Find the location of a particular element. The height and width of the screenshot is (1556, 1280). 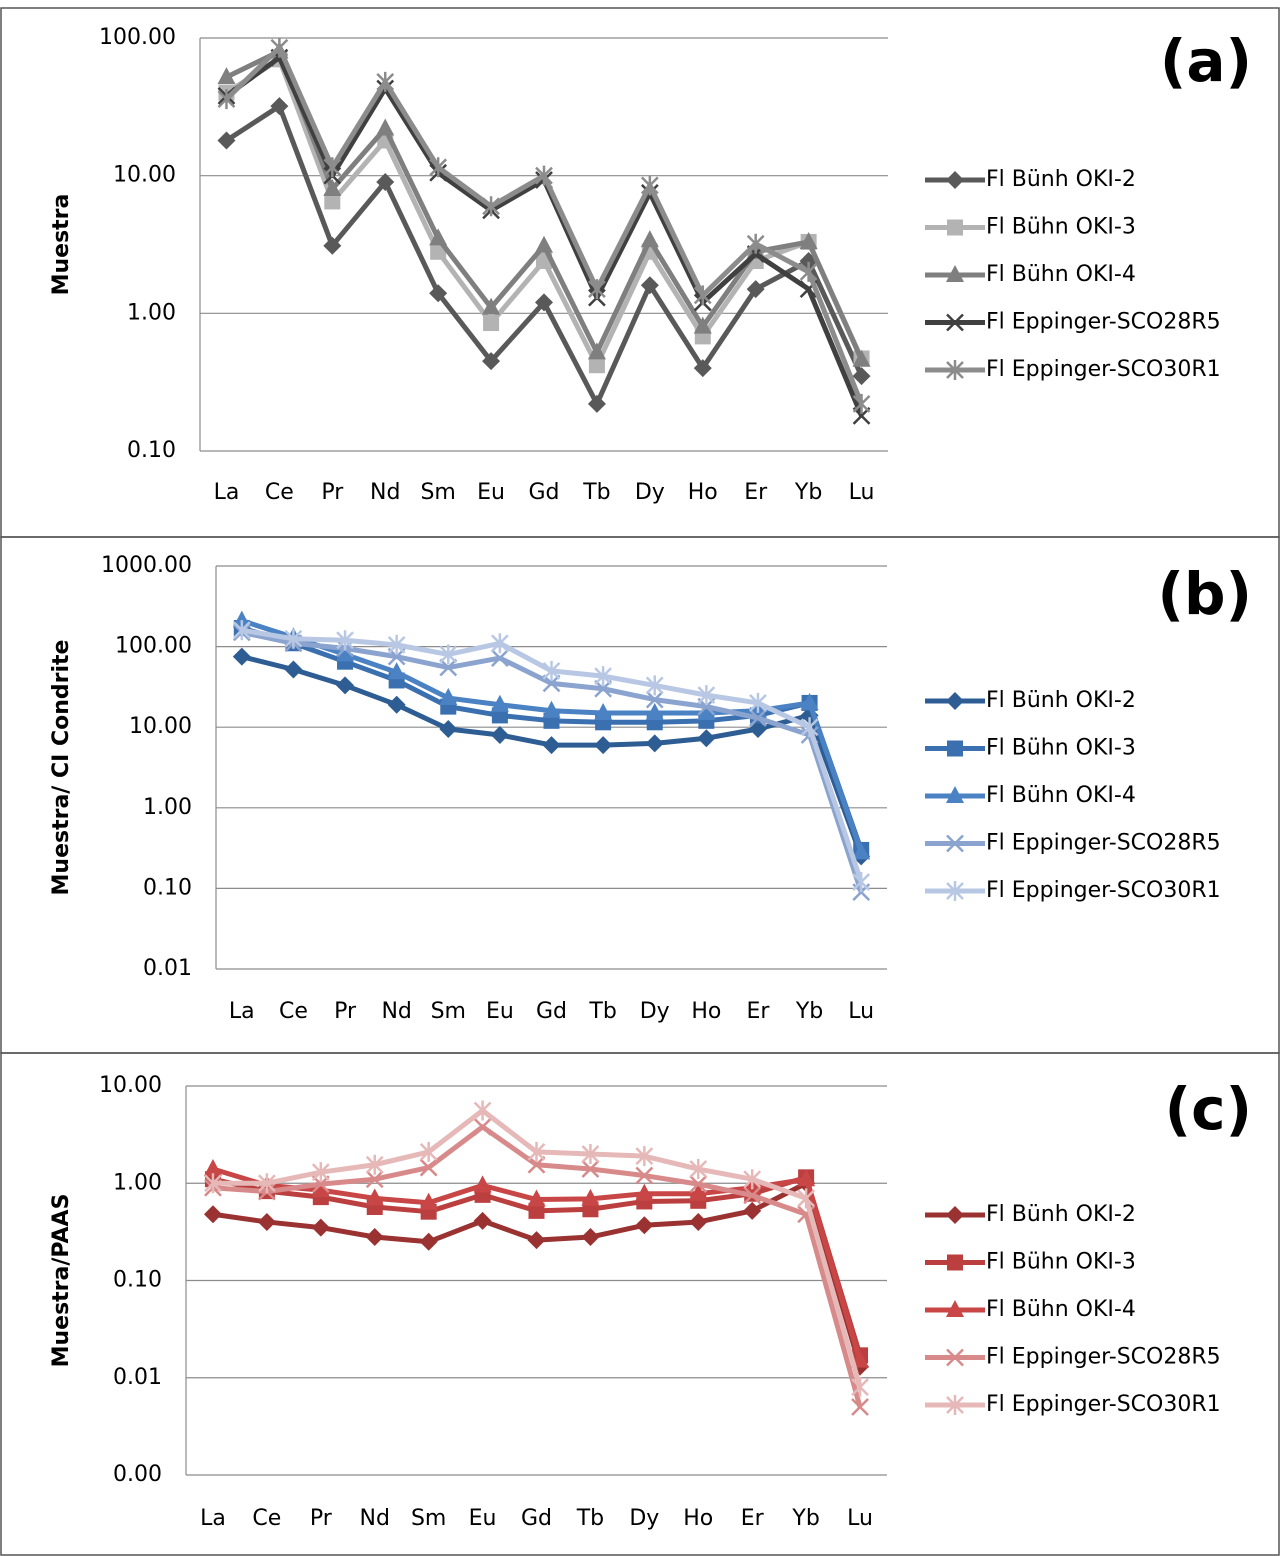

y-tick-label: 100.00 is located at coordinates (137, 37).